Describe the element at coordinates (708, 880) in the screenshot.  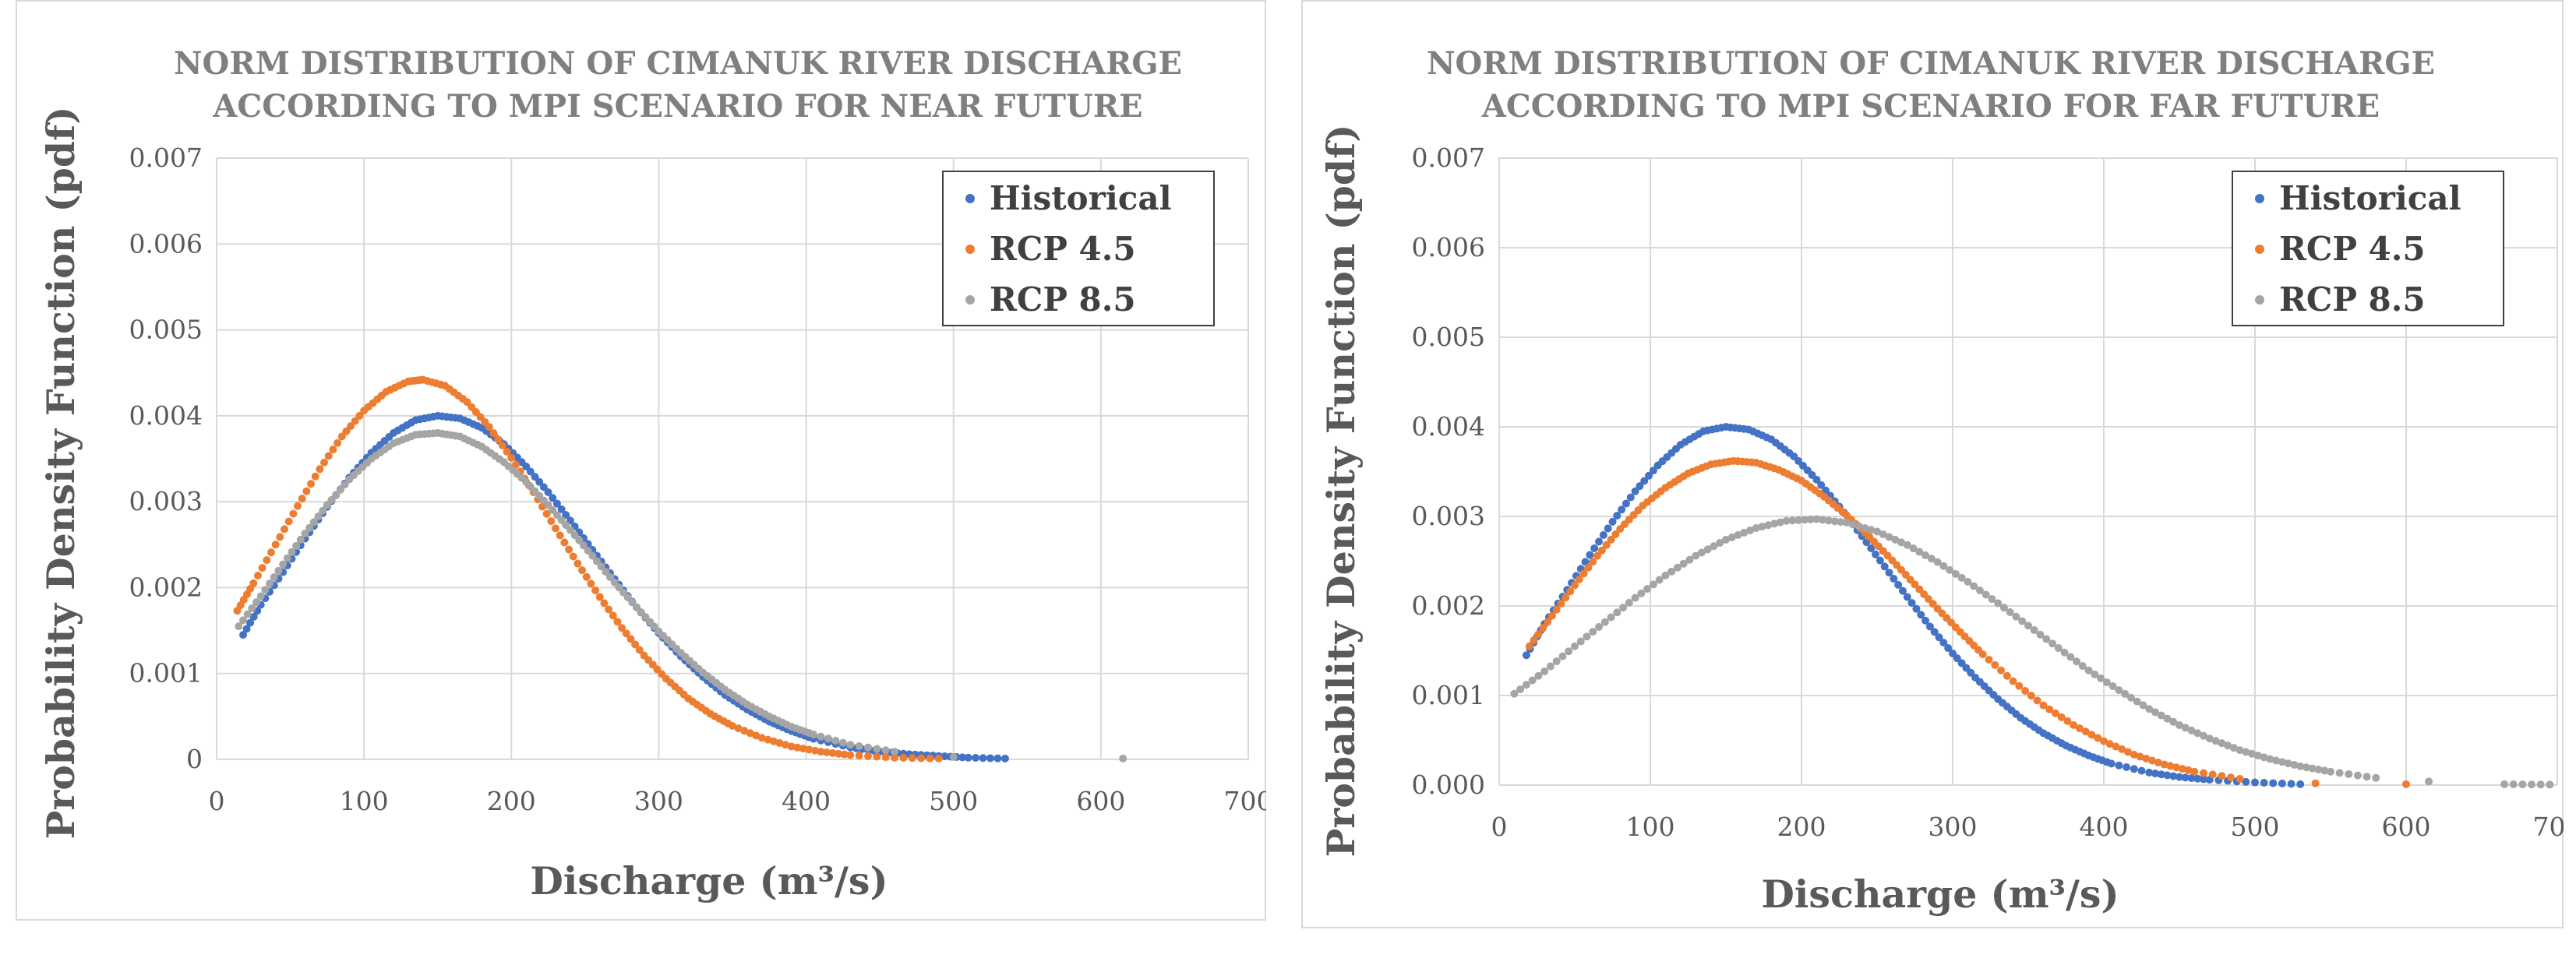
I see `x-axis-label: Discharge (m³/s)` at that location.